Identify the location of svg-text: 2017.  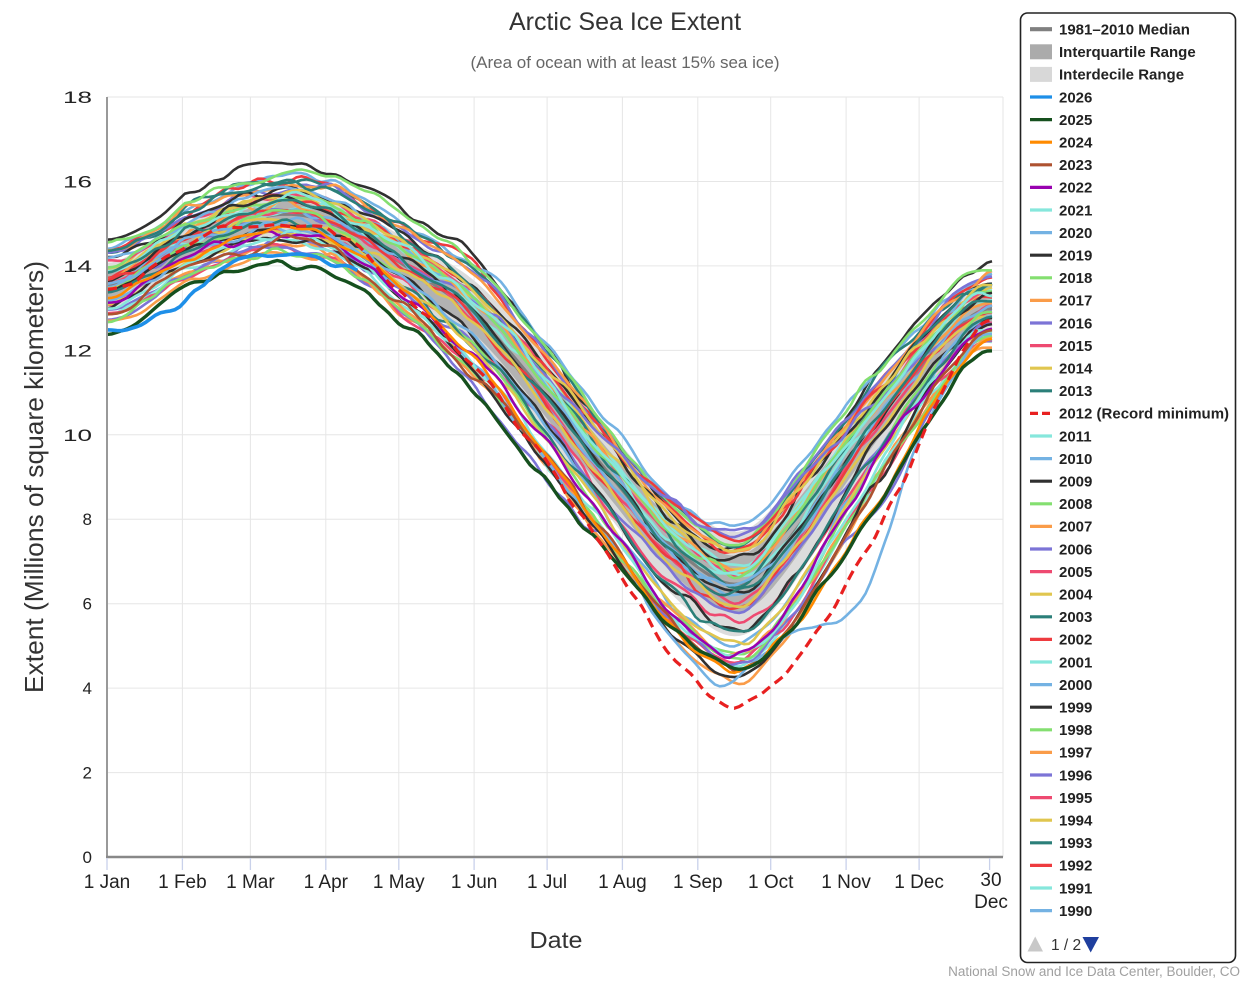
(1075, 301).